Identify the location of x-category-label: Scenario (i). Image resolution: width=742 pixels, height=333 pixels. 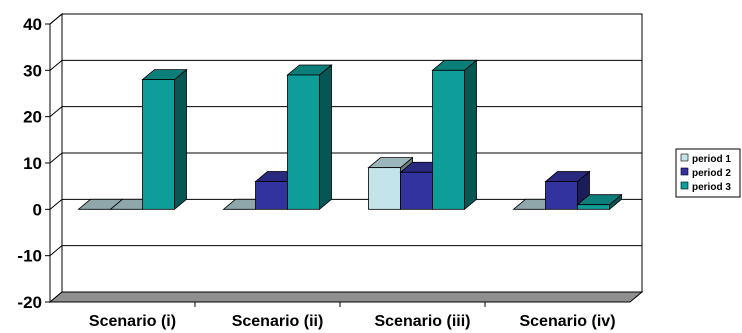
(132, 321).